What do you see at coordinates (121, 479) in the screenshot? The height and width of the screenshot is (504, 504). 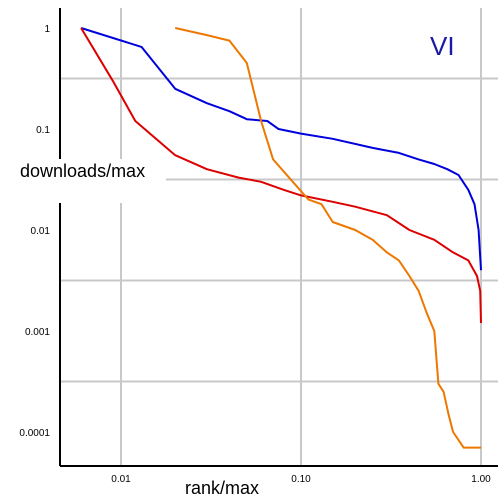 I see `x-tick-label-0: 0.01` at bounding box center [121, 479].